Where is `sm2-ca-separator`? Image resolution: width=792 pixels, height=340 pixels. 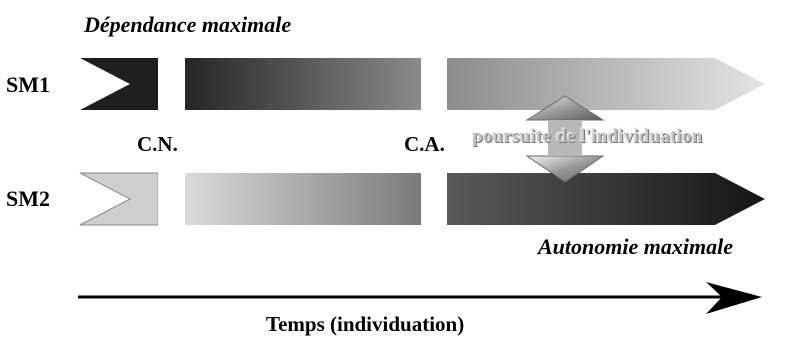 sm2-ca-separator is located at coordinates (434, 199).